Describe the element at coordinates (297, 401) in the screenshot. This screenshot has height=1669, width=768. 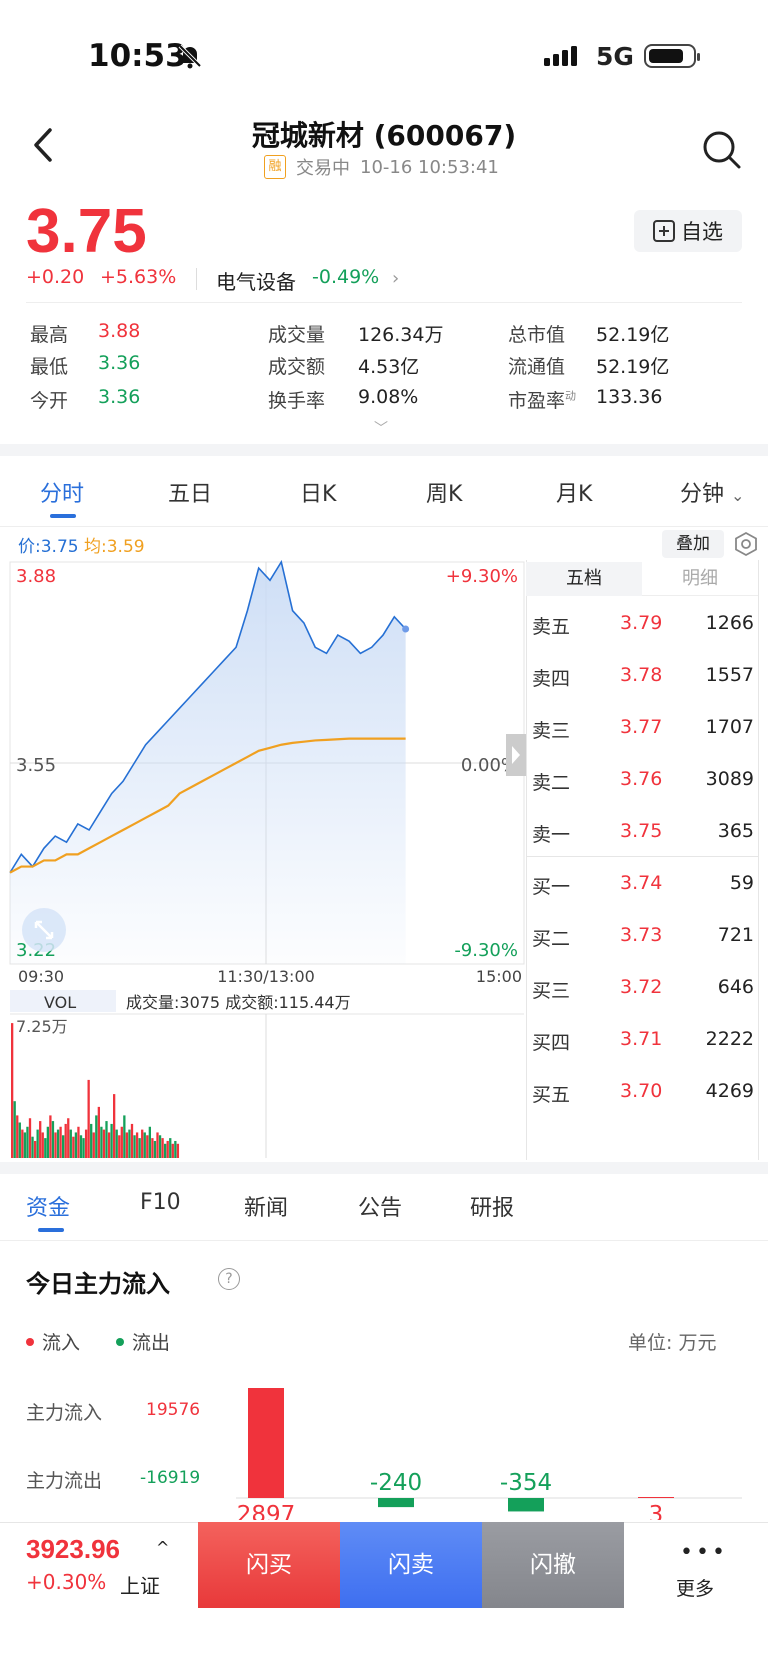
I see `stat-label: 换手率` at that location.